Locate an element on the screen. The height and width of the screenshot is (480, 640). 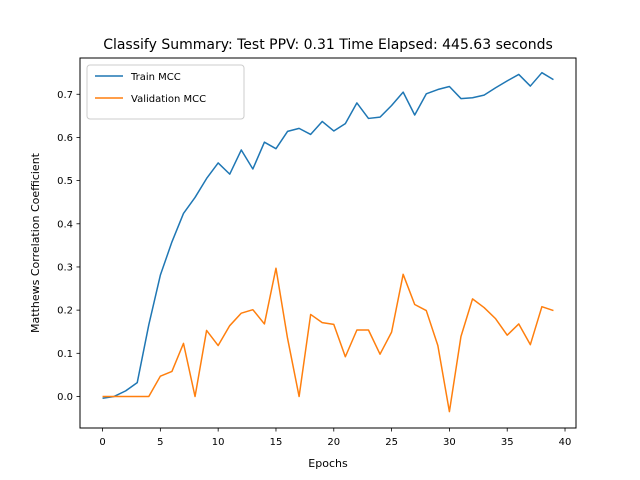
x-tick-label: 0 is located at coordinates (102, 442).